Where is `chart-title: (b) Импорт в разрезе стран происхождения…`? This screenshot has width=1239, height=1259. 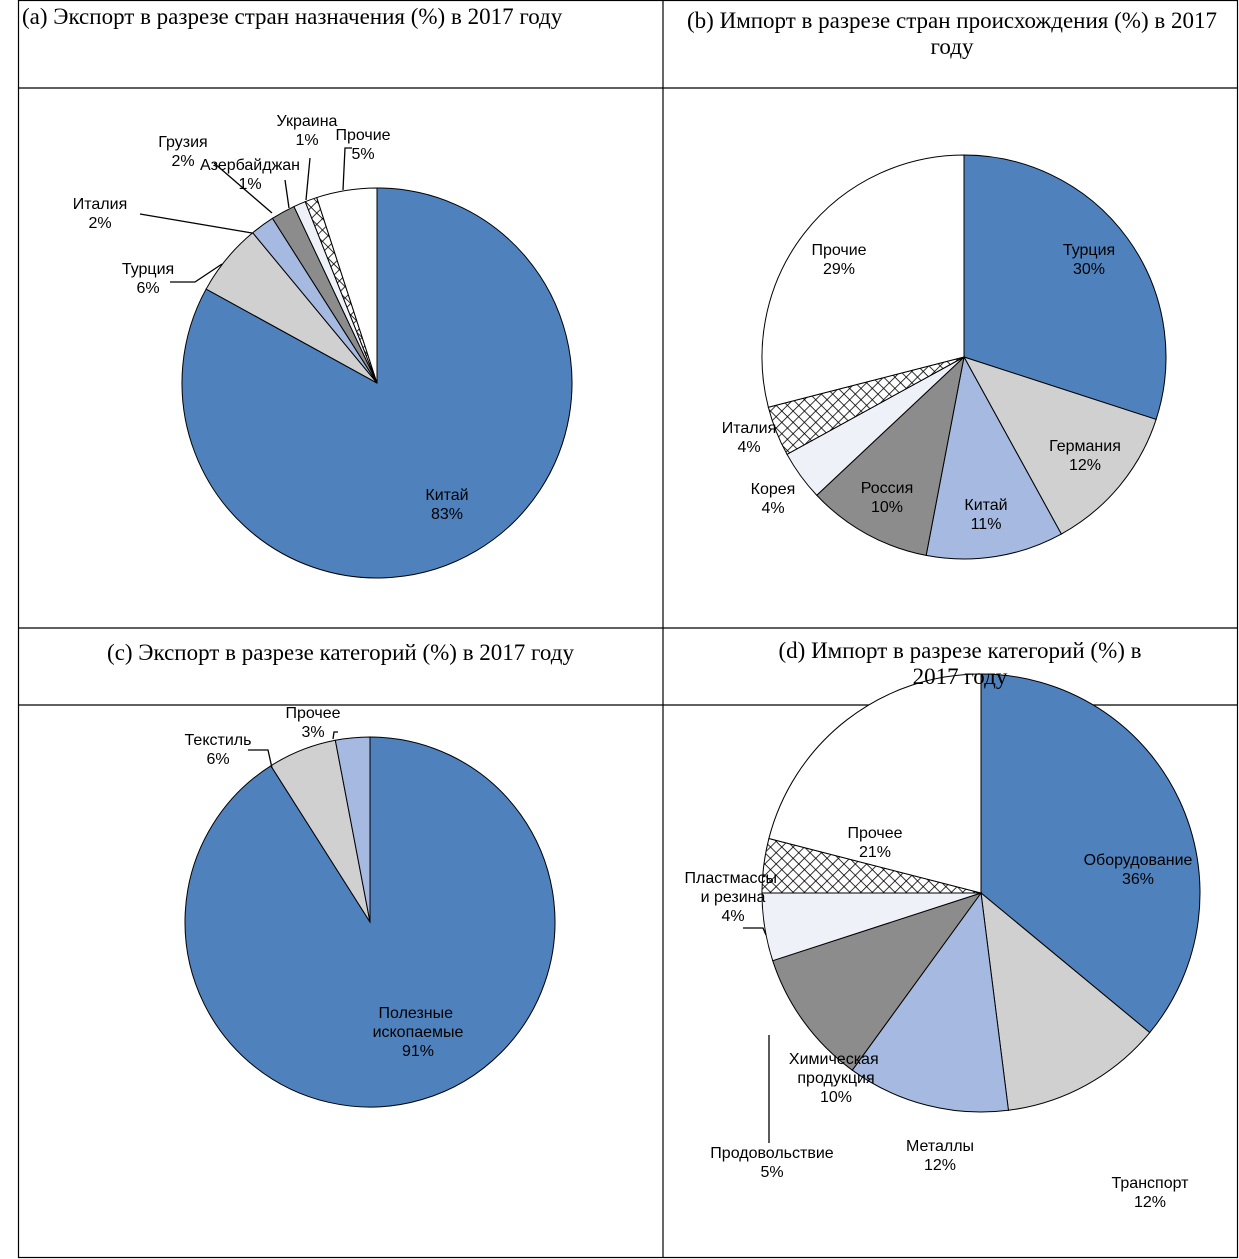
chart-title: (b) Импорт в разрезе стран происхождения… is located at coordinates (952, 33).